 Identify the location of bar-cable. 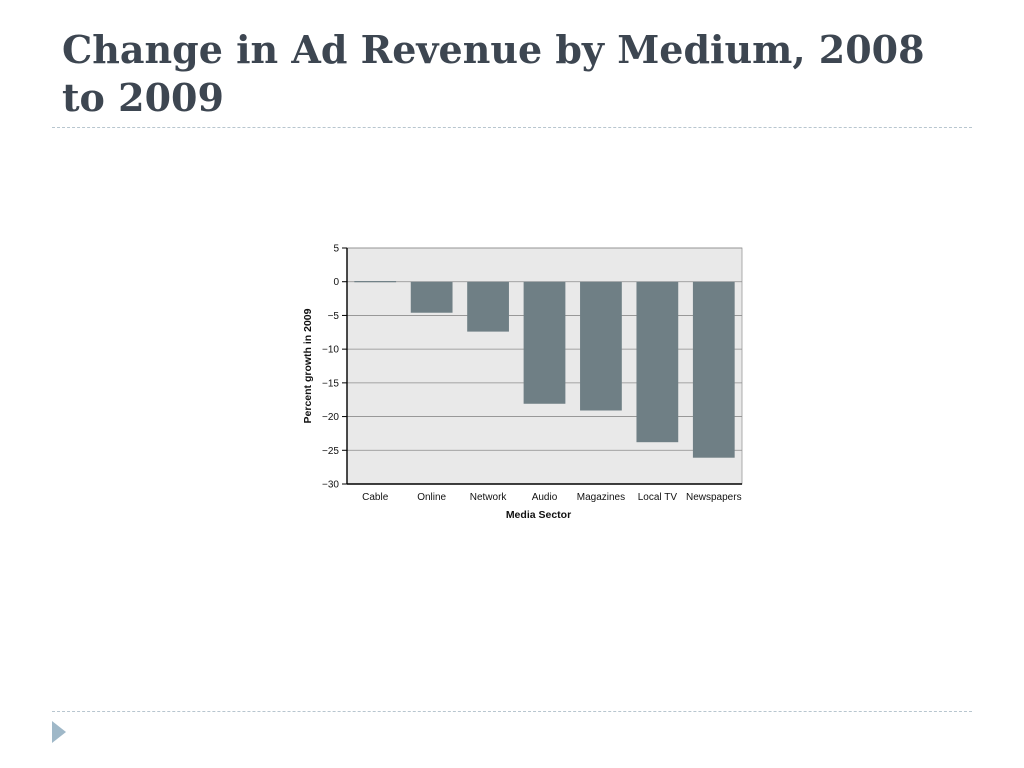
(375, 282).